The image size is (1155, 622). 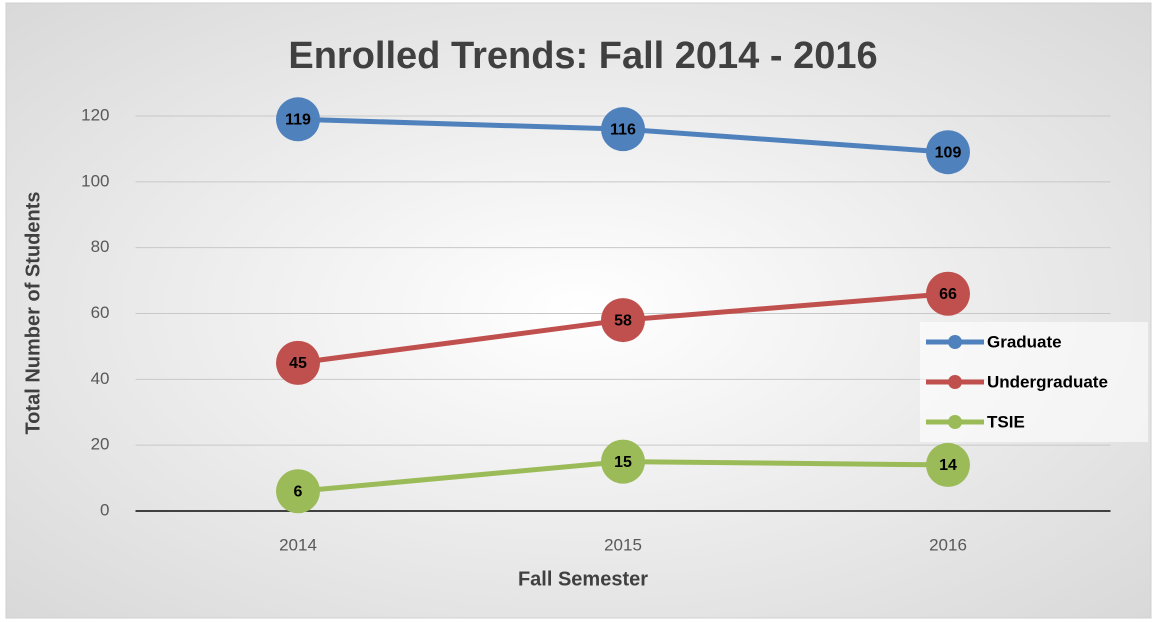 I want to click on data-label: 66, so click(x=948, y=294).